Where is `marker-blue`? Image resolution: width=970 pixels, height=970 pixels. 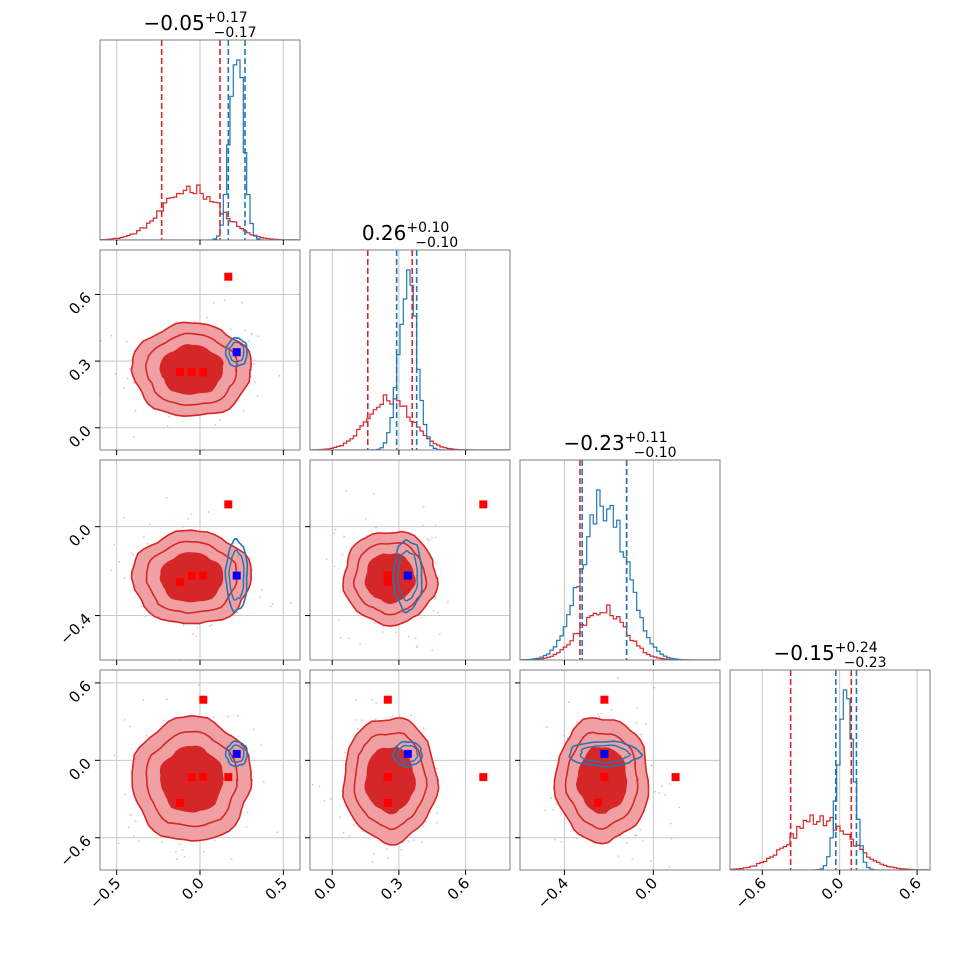 marker-blue is located at coordinates (407, 575).